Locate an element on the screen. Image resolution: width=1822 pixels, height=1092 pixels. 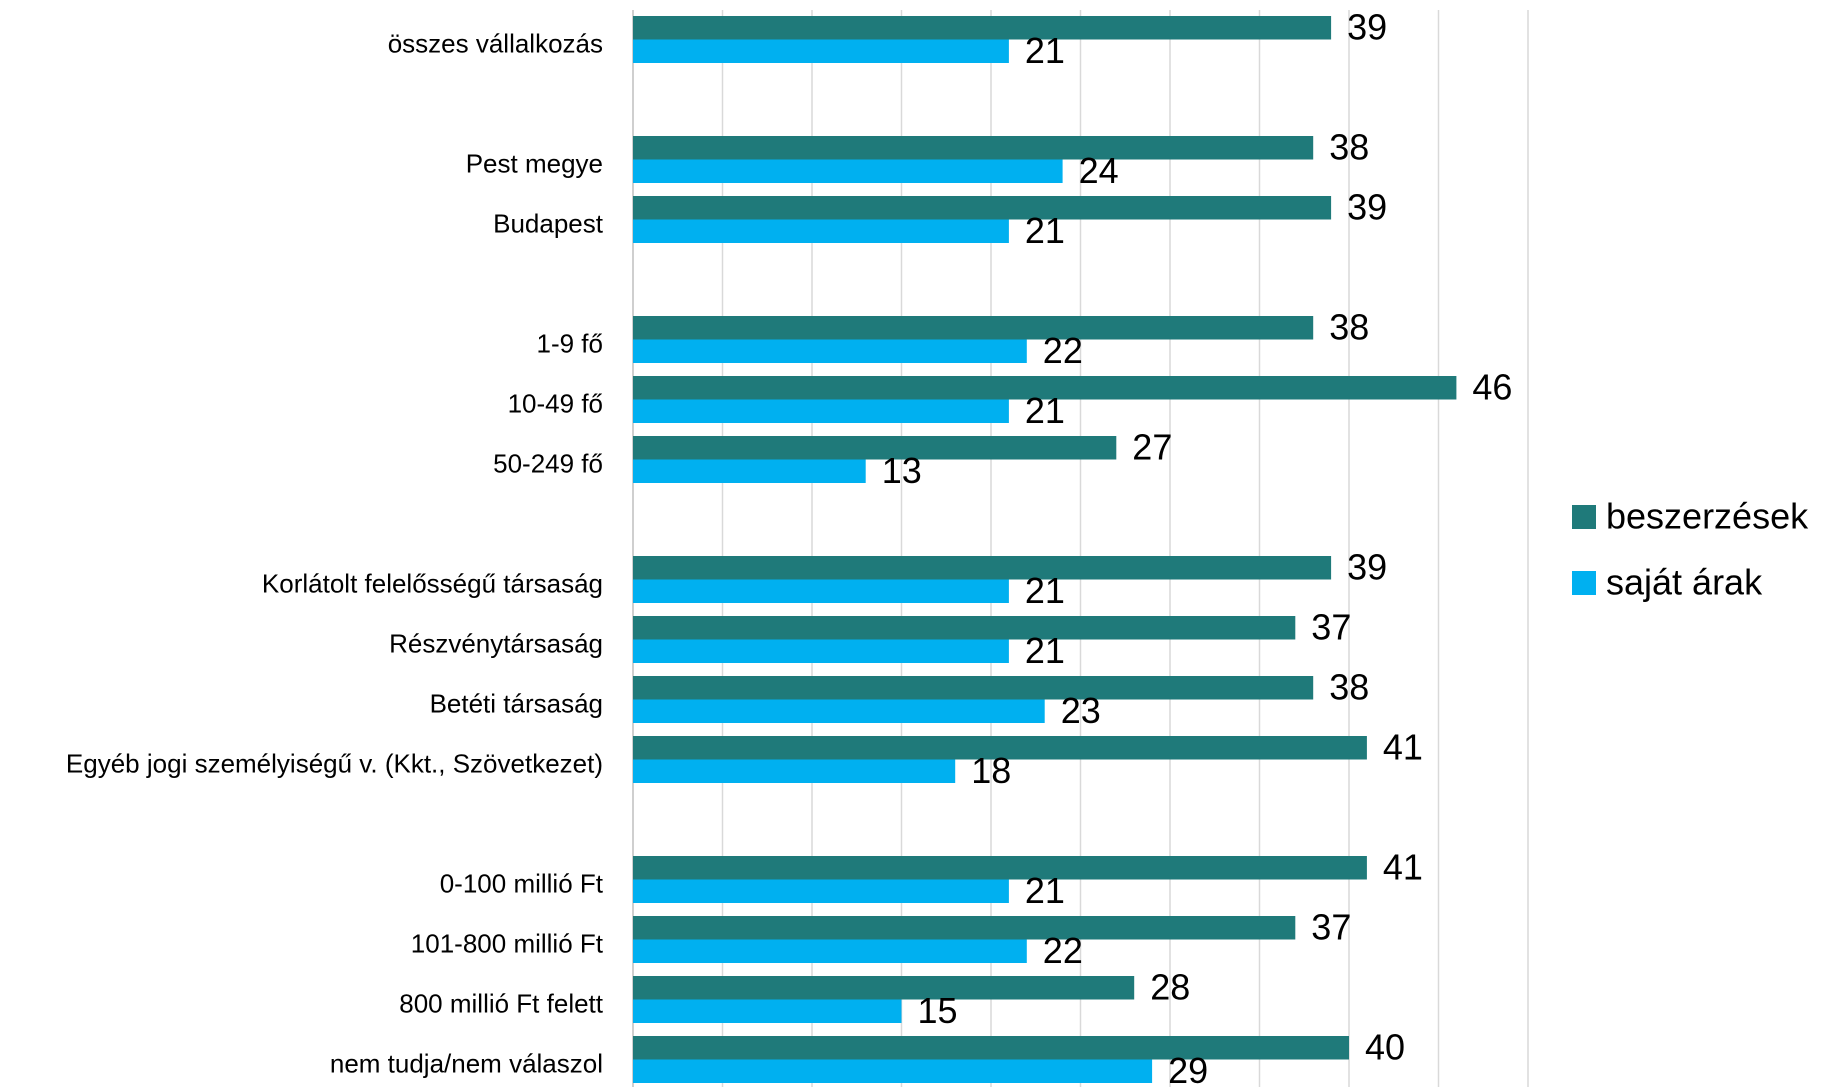
category-label: 50-249 fő is located at coordinates (548, 463).